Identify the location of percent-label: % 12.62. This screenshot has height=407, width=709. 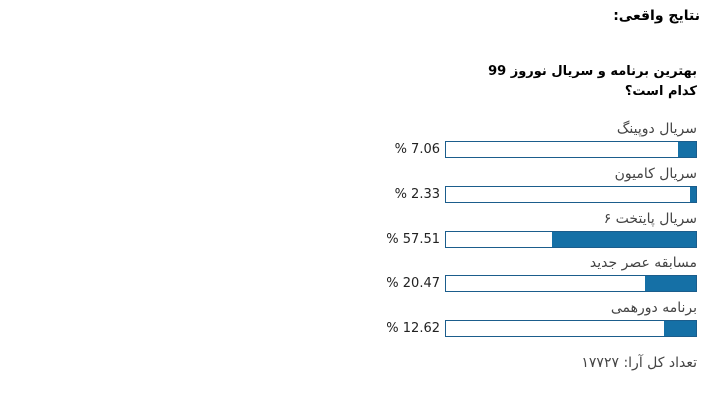
(413, 329).